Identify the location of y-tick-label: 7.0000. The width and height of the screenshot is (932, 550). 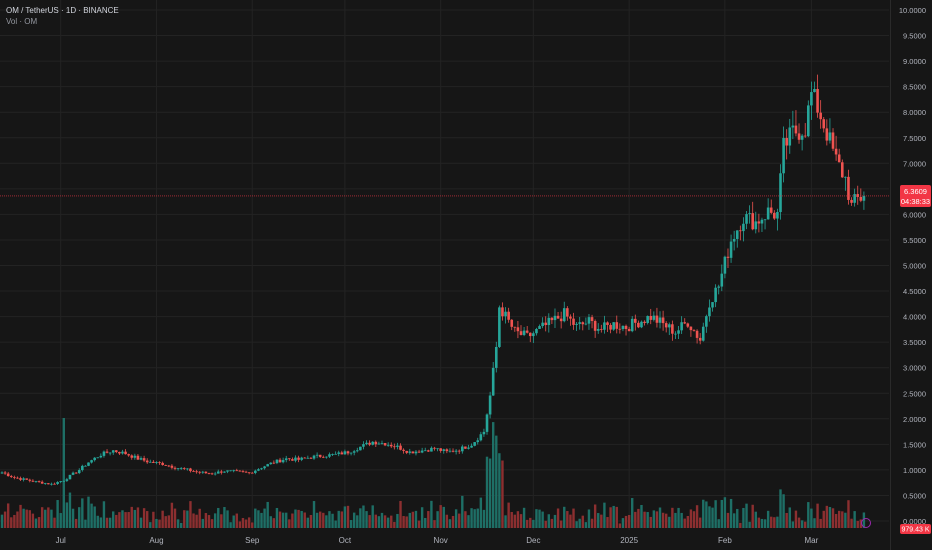
(914, 163).